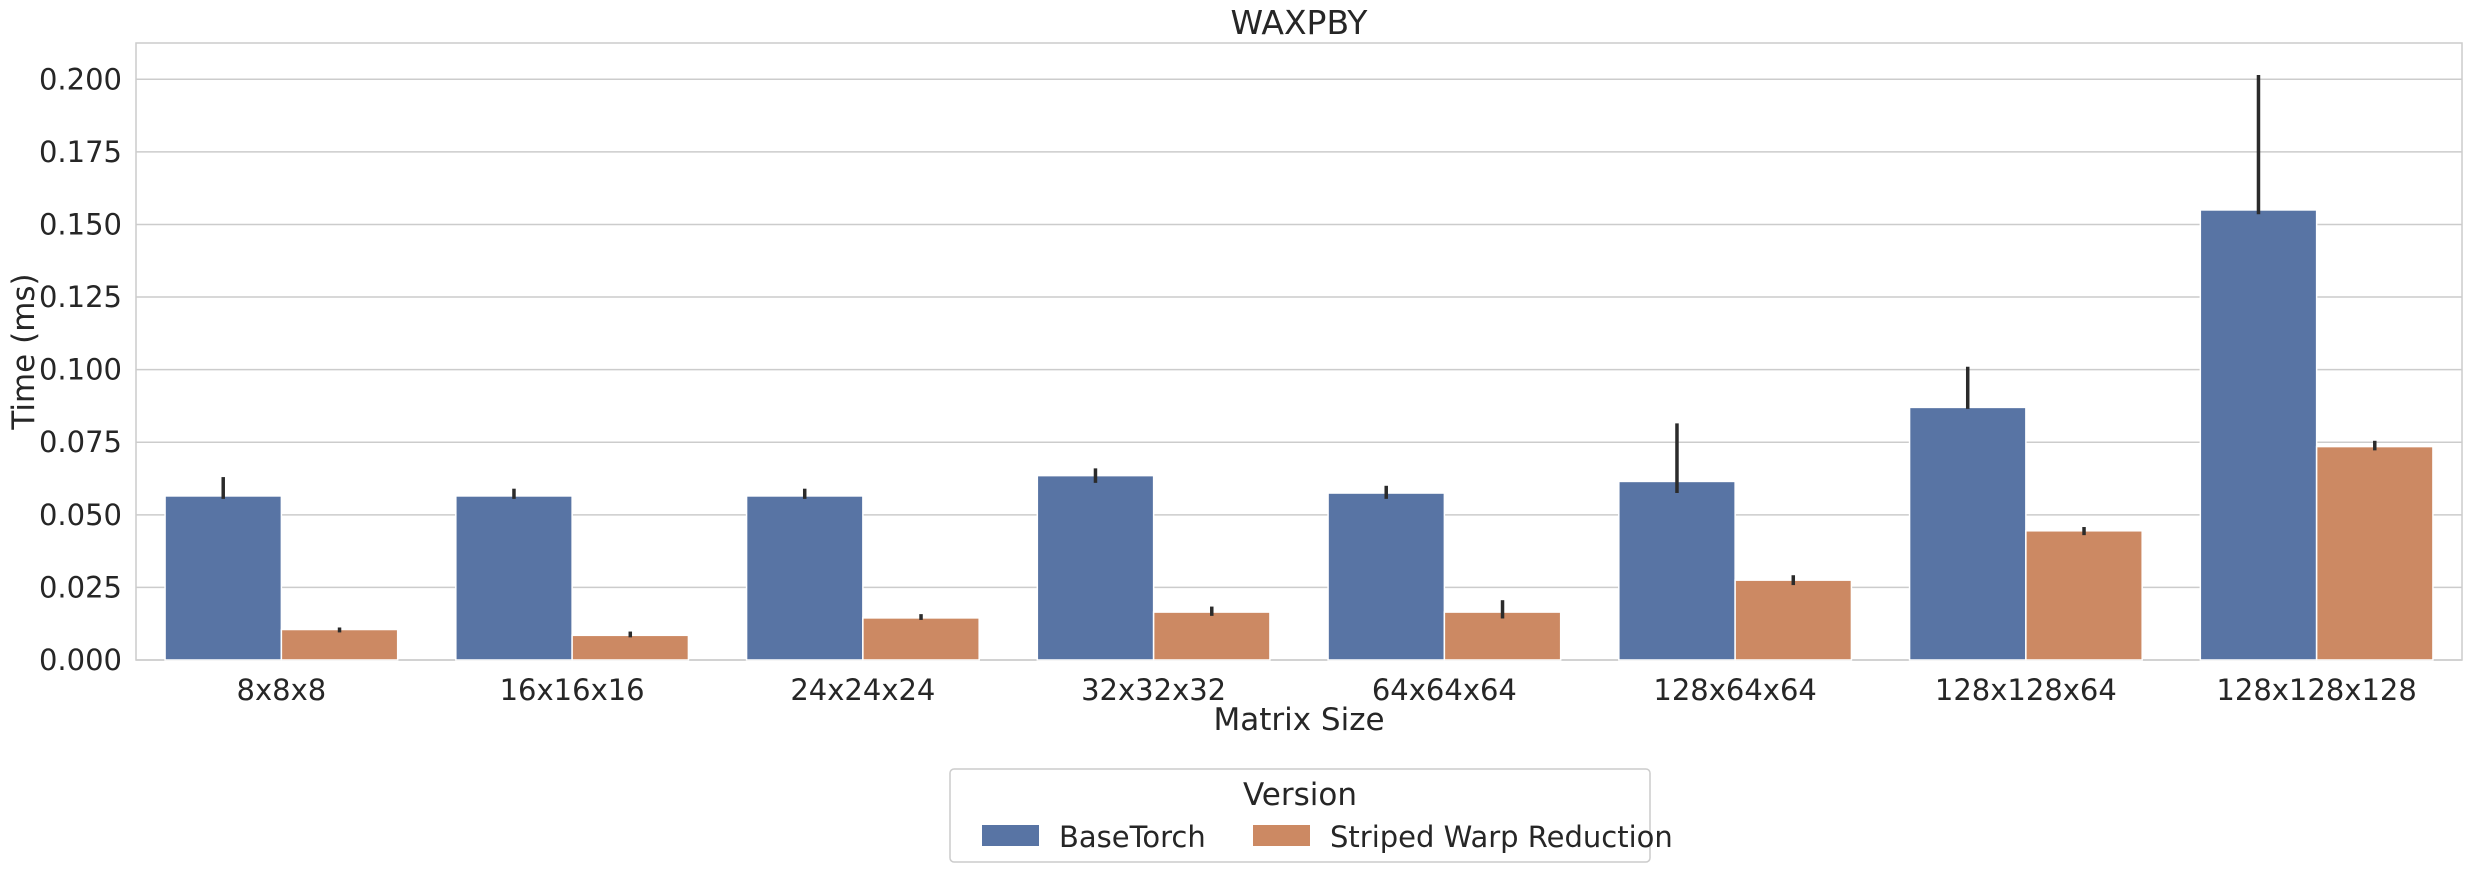 Image resolution: width=2472 pixels, height=872 pixels. I want to click on y-tick-label: 0.050, so click(80, 515).